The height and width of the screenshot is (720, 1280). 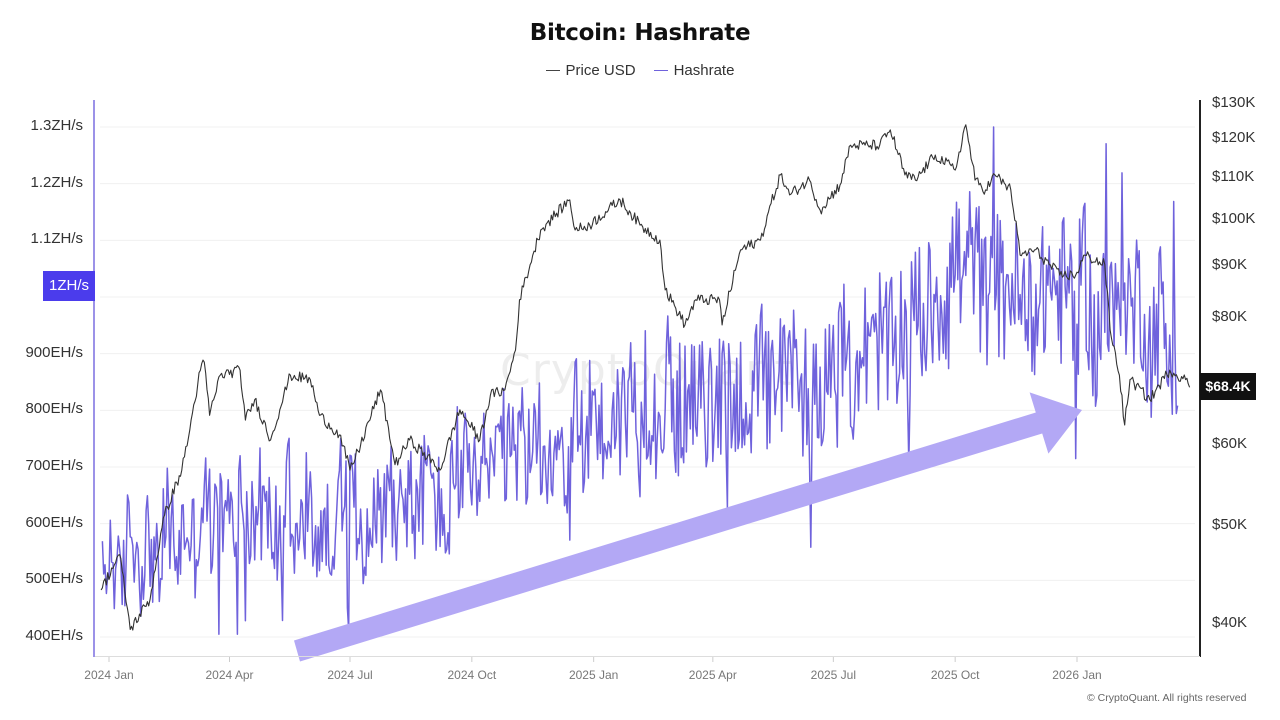 I want to click on legend-item-hashrate: Hashrate, so click(x=694, y=70).